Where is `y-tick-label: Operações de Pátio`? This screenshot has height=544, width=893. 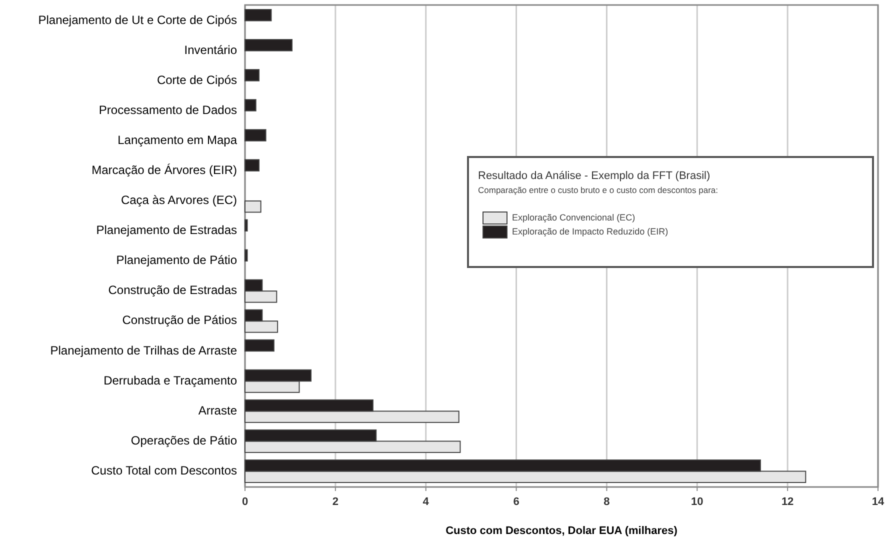
y-tick-label: Operações de Pátio is located at coordinates (184, 440).